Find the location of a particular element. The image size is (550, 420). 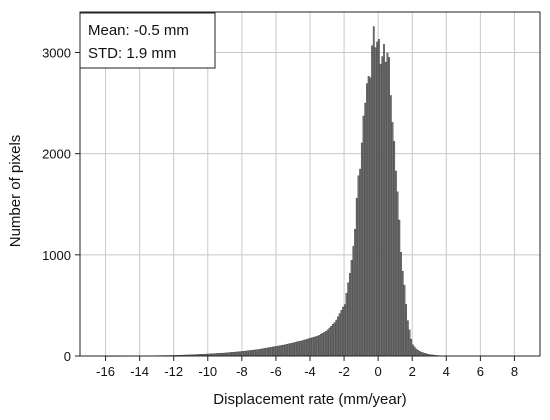

x-tick-label: -4 is located at coordinates (310, 371).